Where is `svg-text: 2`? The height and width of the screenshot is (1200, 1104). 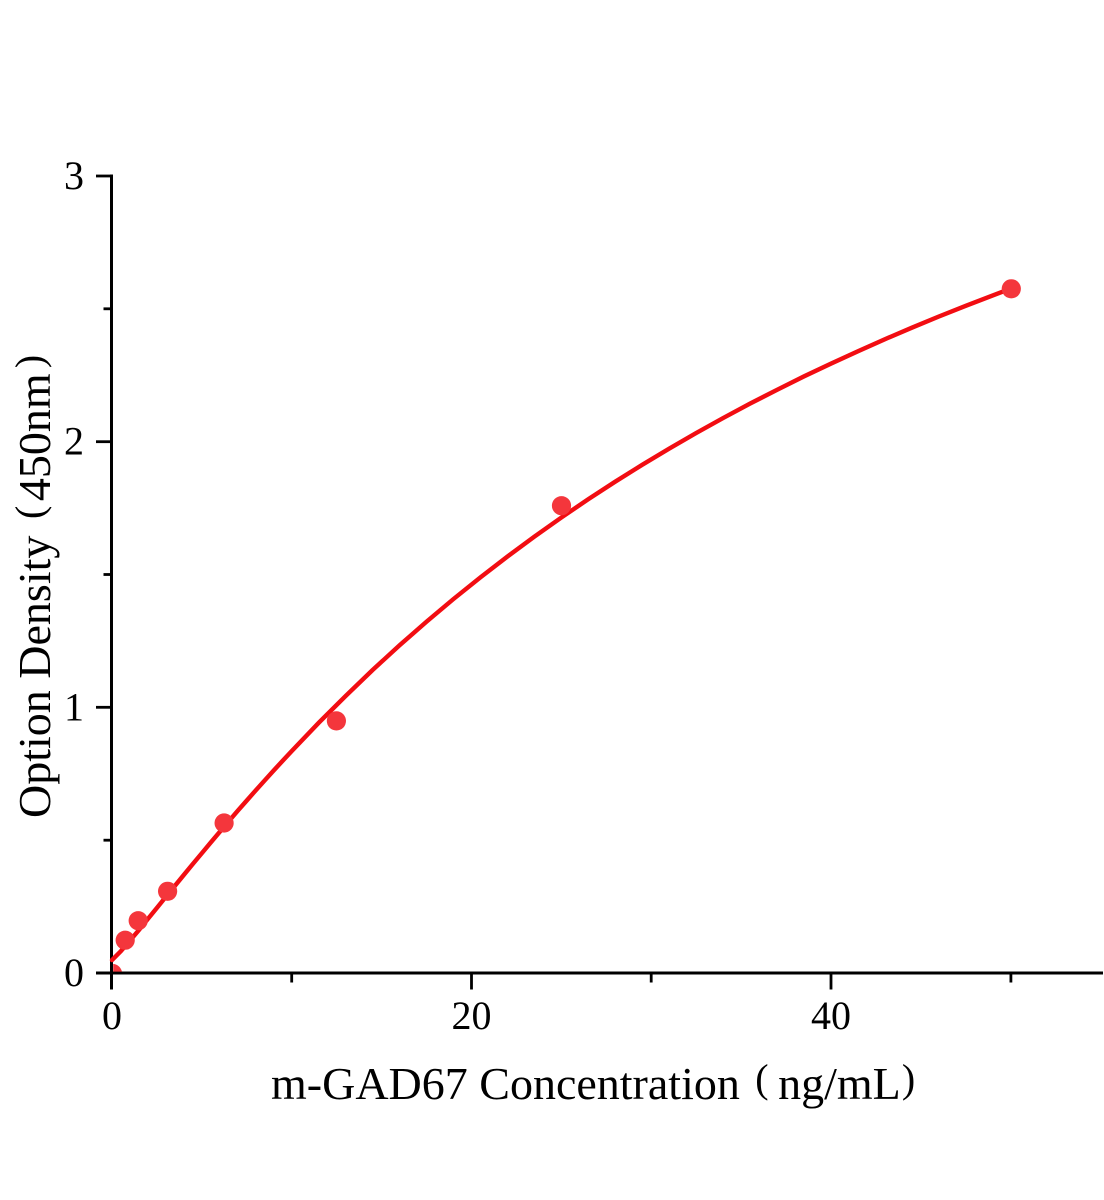
svg-text: 2 is located at coordinates (74, 441).